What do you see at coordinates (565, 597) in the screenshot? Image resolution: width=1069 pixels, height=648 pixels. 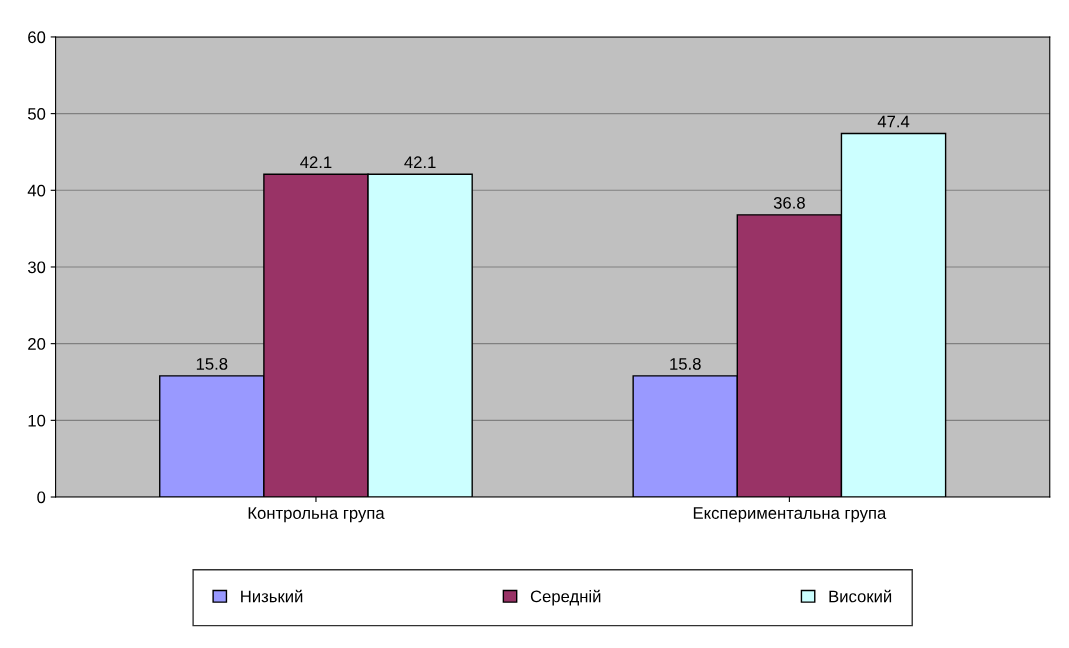 I see `legend-label: Середній` at bounding box center [565, 597].